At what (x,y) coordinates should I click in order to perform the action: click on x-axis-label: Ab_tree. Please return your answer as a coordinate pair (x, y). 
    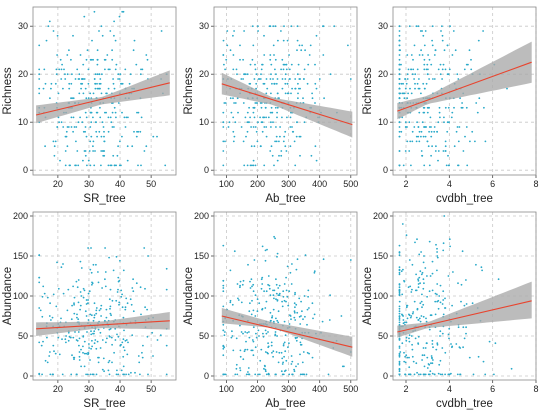
    Looking at the image, I should click on (285, 199).